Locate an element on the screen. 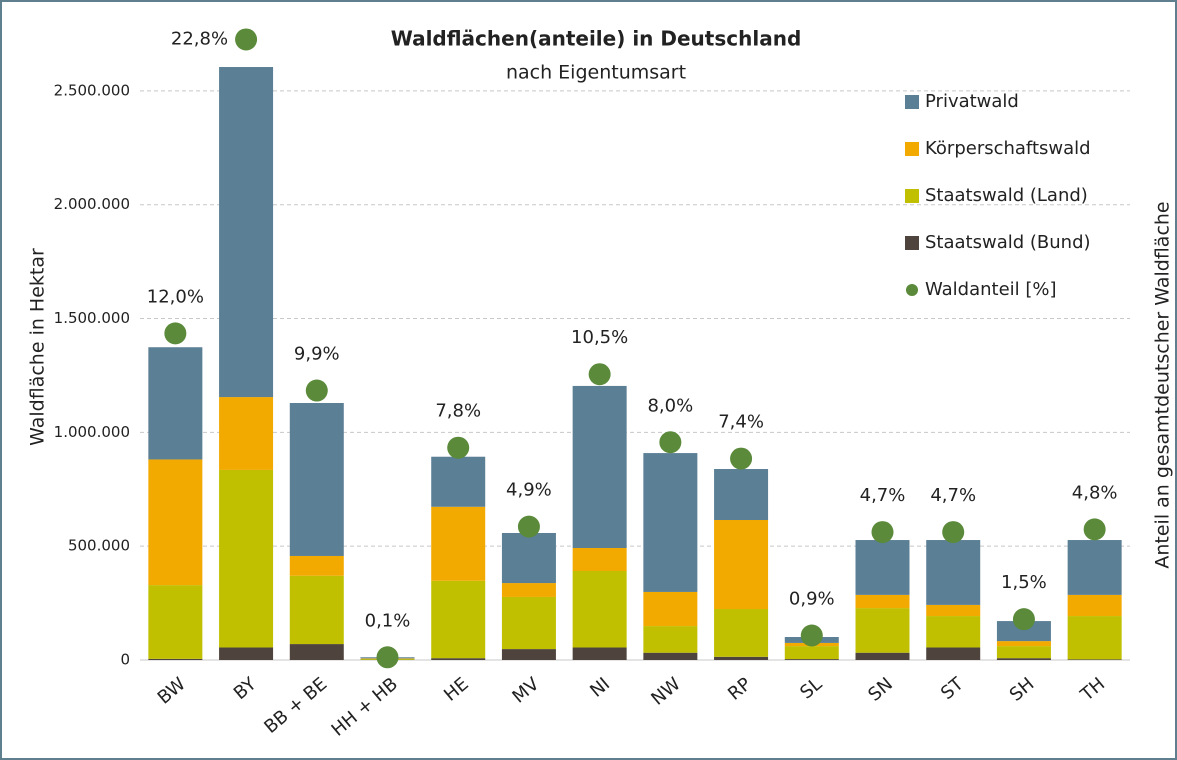  data-label: 7,8% is located at coordinates (458, 411).